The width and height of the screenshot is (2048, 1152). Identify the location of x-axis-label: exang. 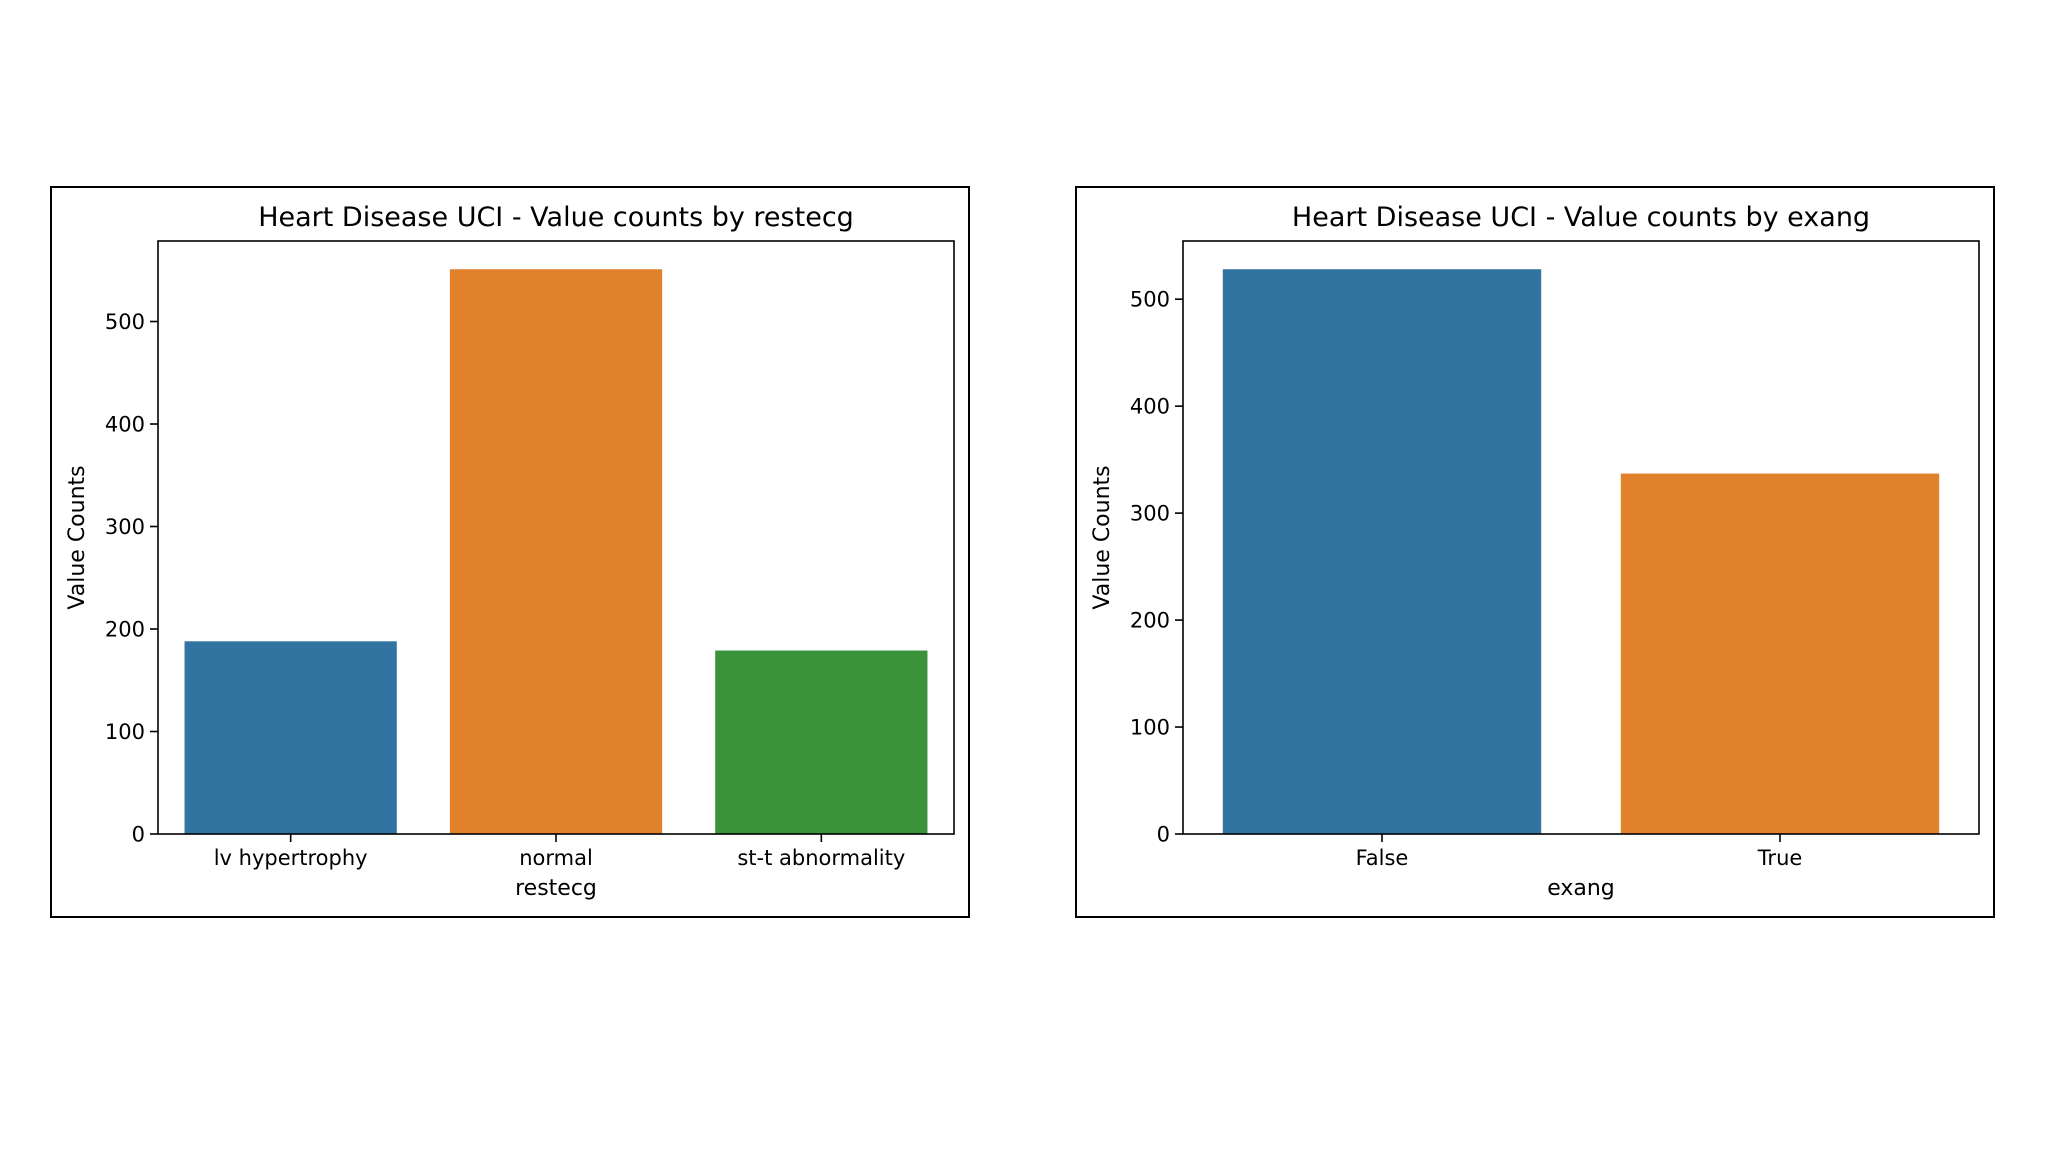
(1581, 888).